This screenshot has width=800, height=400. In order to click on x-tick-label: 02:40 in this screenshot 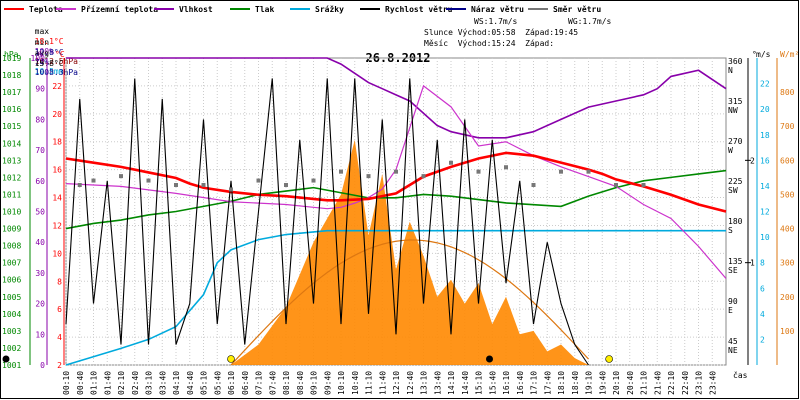, I will do `click(135, 383)`.